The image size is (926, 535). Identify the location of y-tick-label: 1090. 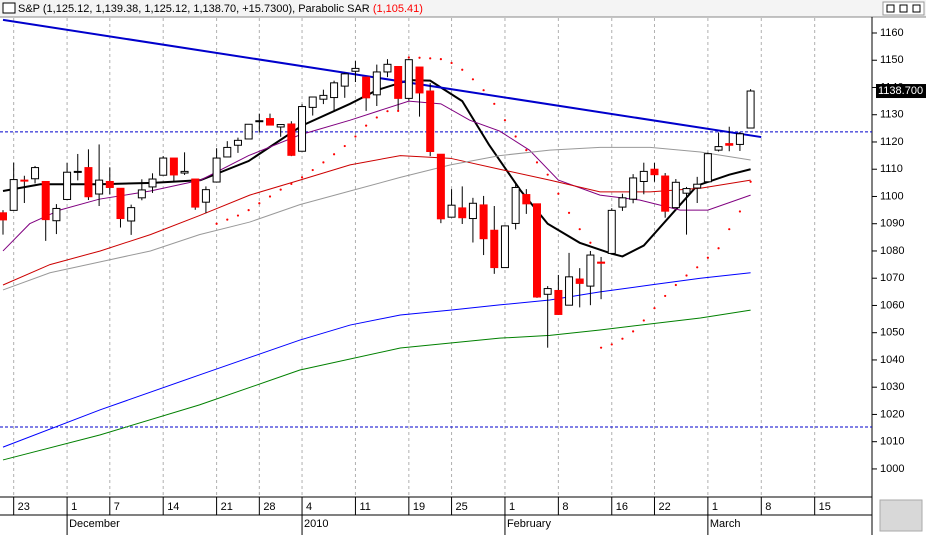
(892, 224).